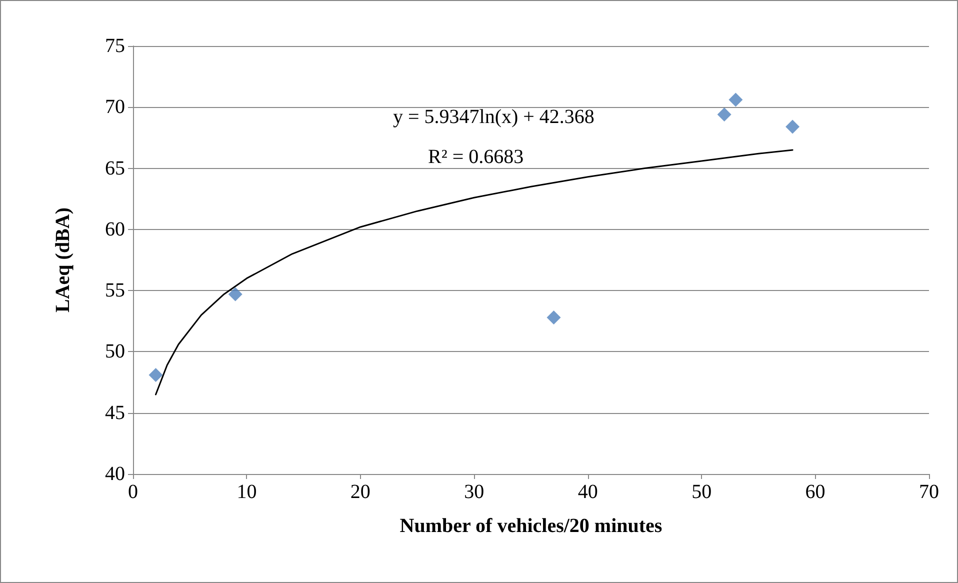 This screenshot has width=958, height=583. Describe the element at coordinates (531, 526) in the screenshot. I see `x-axis-title: Number of vehicles/20 minutes` at that location.